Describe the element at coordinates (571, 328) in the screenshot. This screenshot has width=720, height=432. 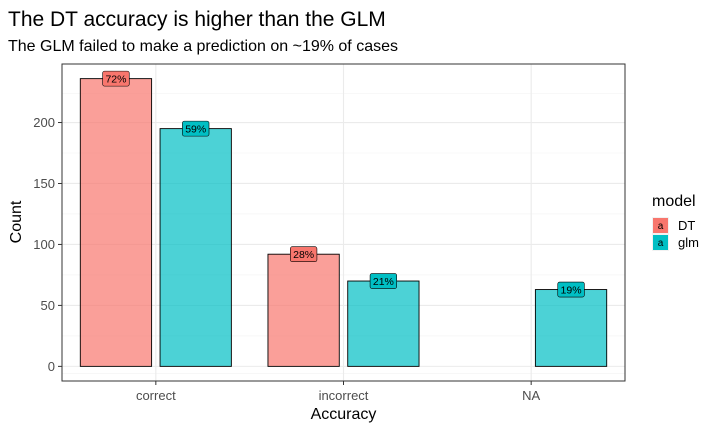
I see `bar-glm-na` at that location.